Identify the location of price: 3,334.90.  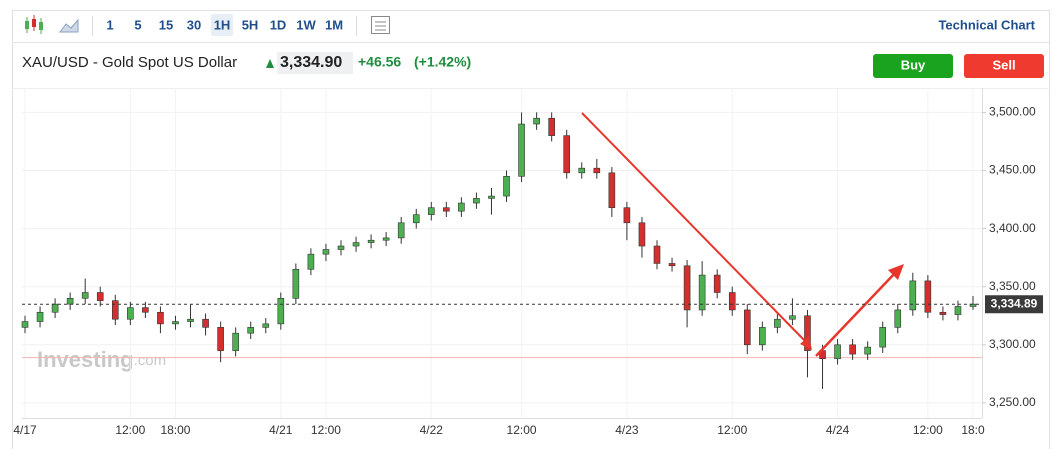
(311, 62).